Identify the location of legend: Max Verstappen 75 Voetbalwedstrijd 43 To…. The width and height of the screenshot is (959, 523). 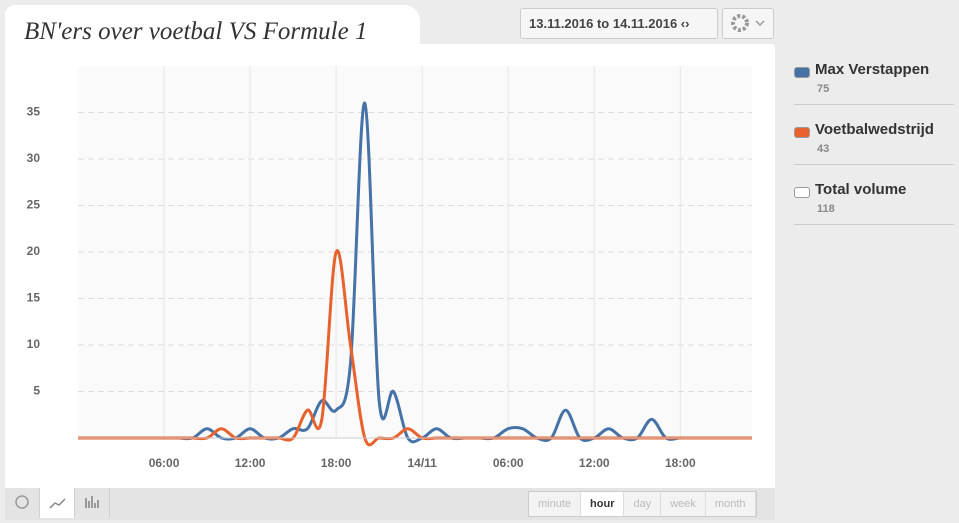
(874, 135).